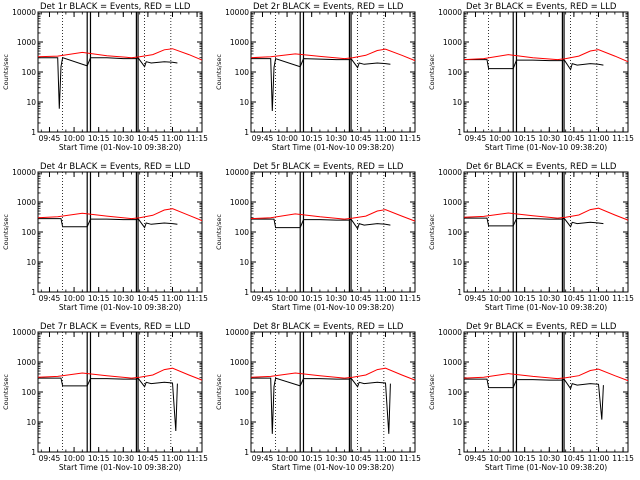 Image resolution: width=640 pixels, height=480 pixels. Describe the element at coordinates (328, 167) in the screenshot. I see `panel-title: Det 5r BLACK = Events, RED = LLD` at that location.